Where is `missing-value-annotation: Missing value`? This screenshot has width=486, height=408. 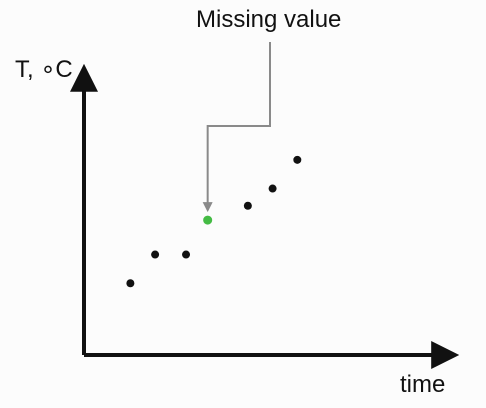 missing-value-annotation: Missing value is located at coordinates (268, 19).